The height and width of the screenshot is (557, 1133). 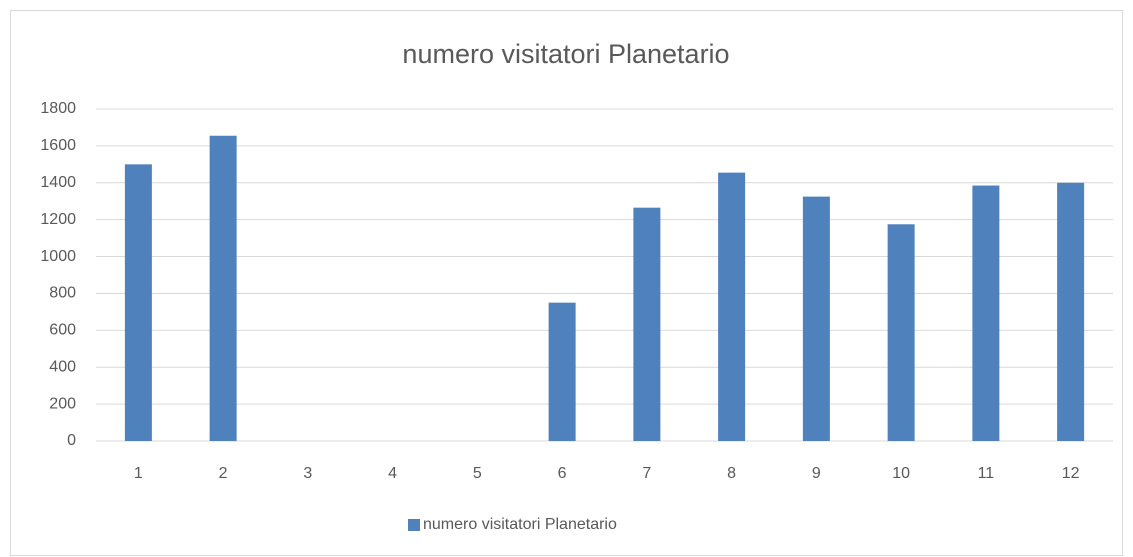 What do you see at coordinates (58, 145) in the screenshot?
I see `y-tick-label: 1600` at bounding box center [58, 145].